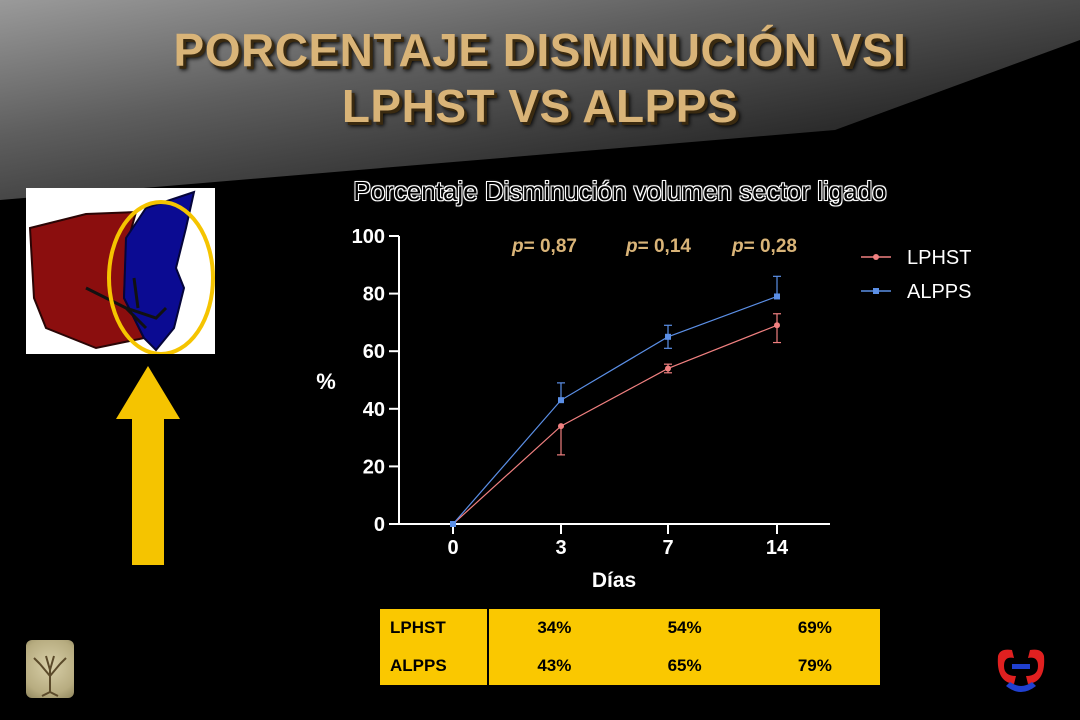  Describe the element at coordinates (1021, 672) in the screenshot. I see `brand-logo-icon` at that location.